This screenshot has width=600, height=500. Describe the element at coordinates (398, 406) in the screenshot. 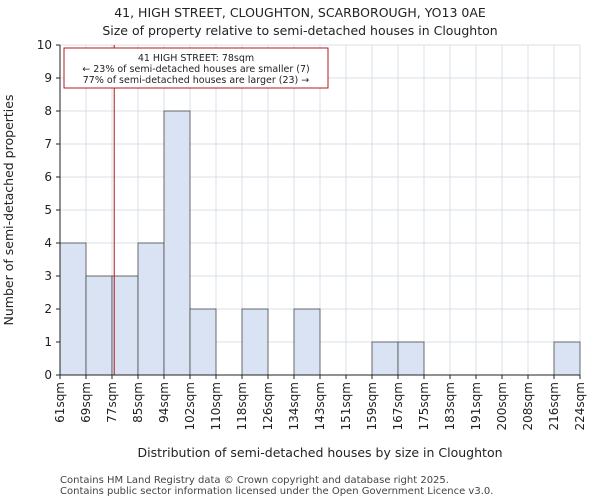

I see `x-tick-label: 167sqm` at that location.